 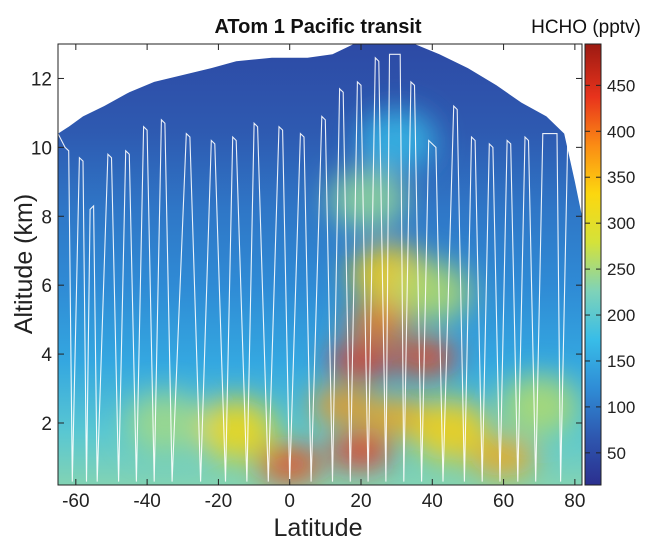 I want to click on colorbar-label: HCHO (pptv), so click(x=586, y=27).